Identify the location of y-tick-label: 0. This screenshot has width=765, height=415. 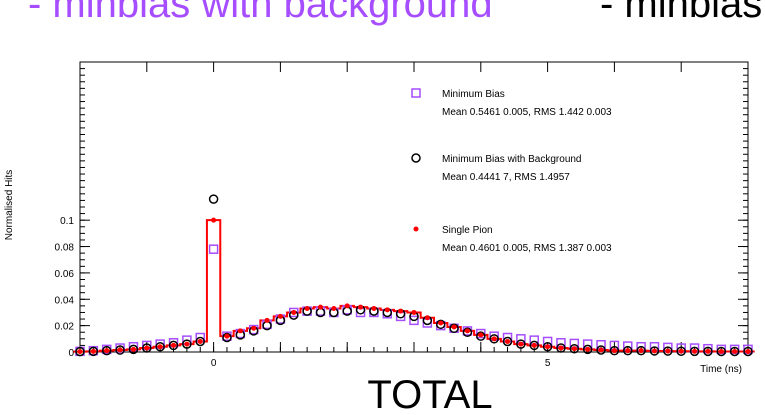
(71, 353).